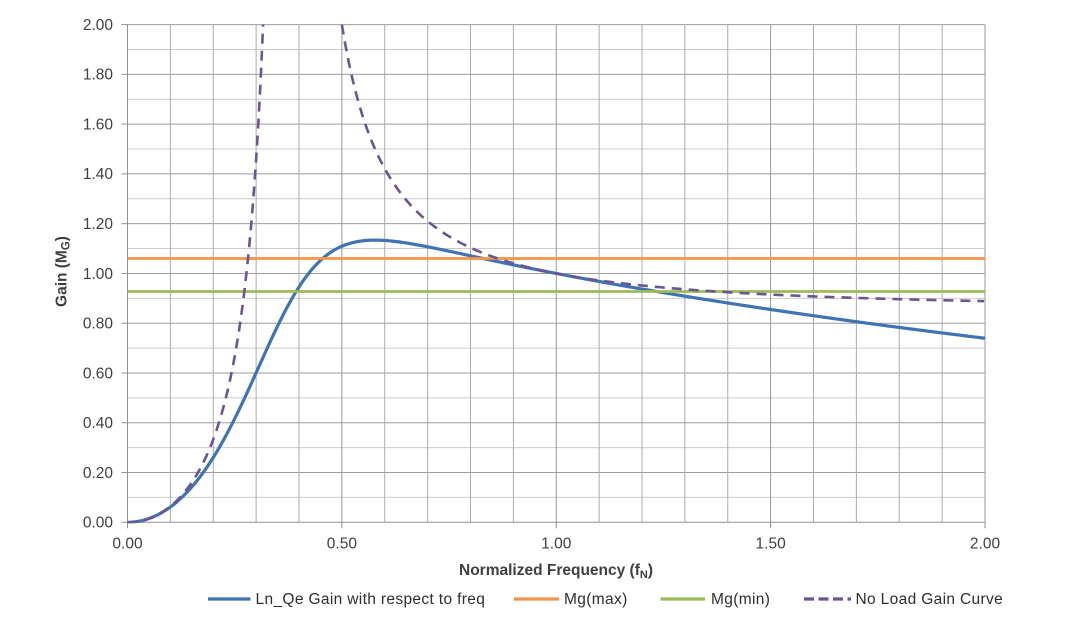  I want to click on svg-text: 1.20, so click(98, 224).